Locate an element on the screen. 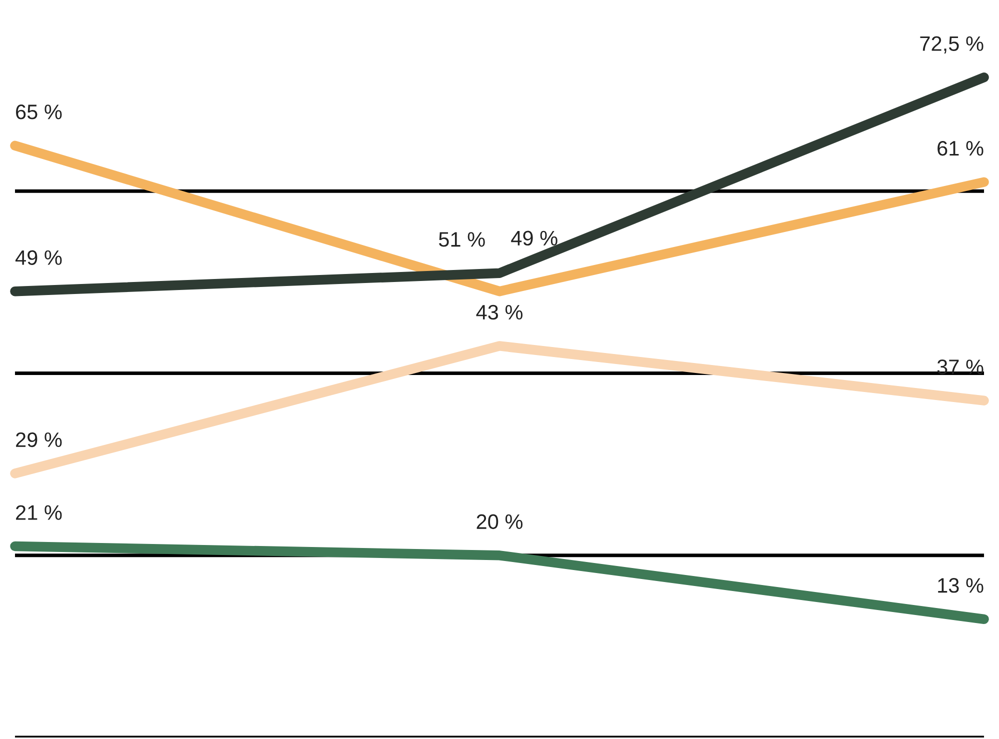  data-label: 65 % is located at coordinates (39, 112).